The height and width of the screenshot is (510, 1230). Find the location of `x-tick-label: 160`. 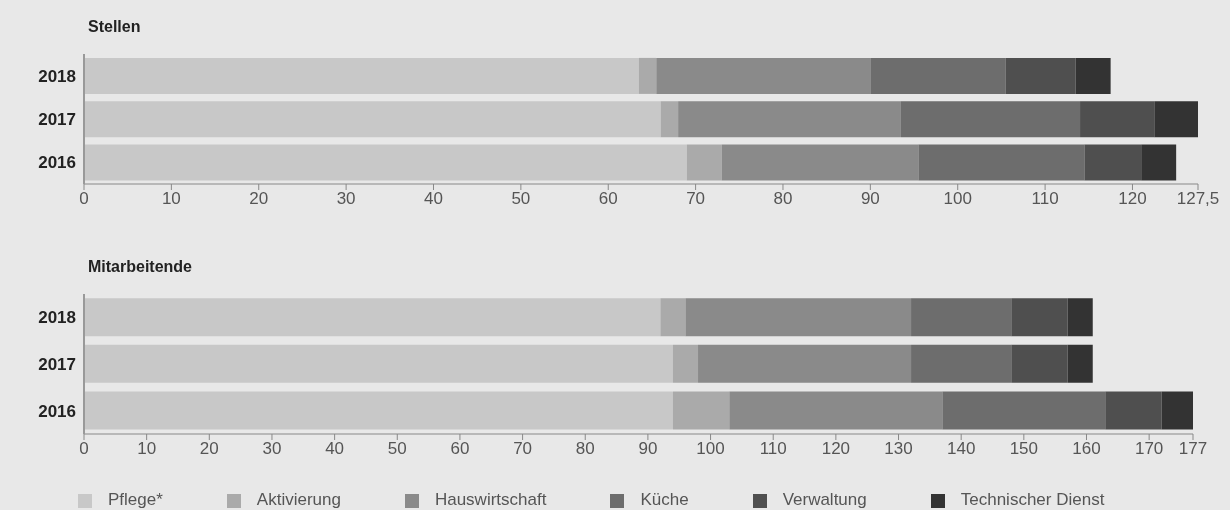

x-tick-label: 160 is located at coordinates (1086, 449).